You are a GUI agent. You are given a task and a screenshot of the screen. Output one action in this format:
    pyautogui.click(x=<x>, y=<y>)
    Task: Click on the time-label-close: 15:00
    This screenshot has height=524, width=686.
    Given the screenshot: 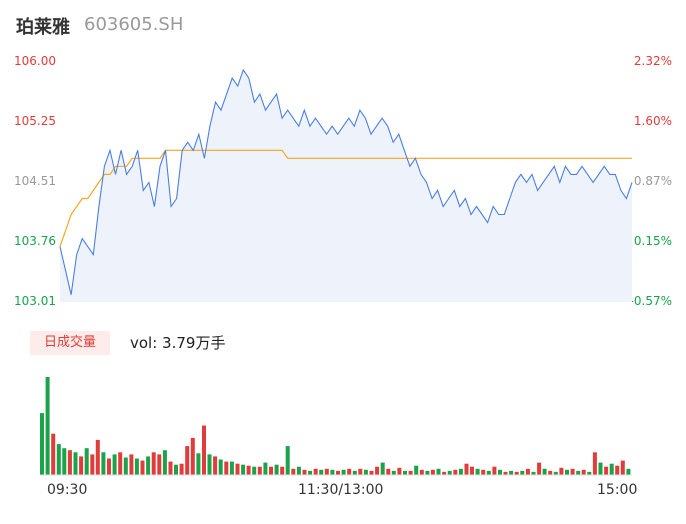 What is the action you would take?
    pyautogui.click(x=617, y=490)
    